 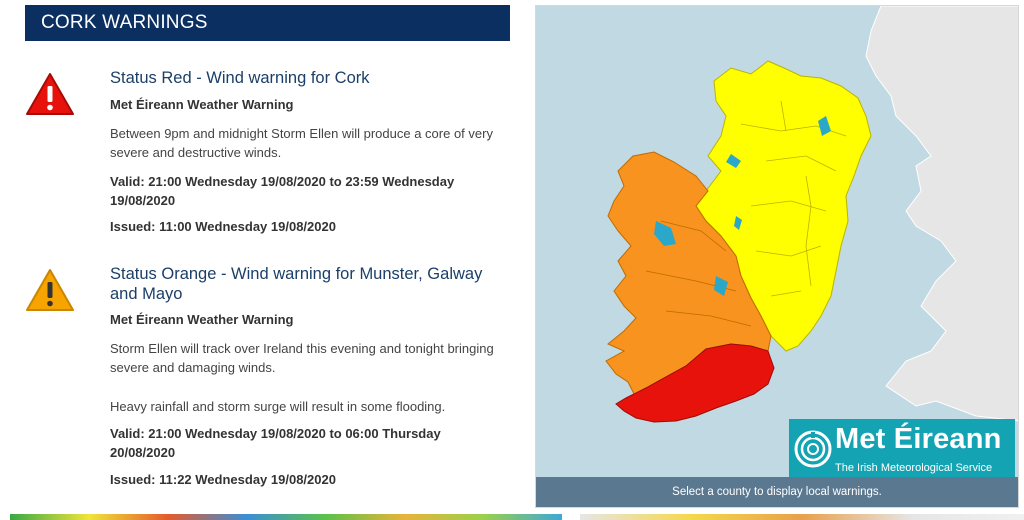 What do you see at coordinates (240, 78) in the screenshot?
I see `warning-title: Status Red - Wind warning for Cork` at bounding box center [240, 78].